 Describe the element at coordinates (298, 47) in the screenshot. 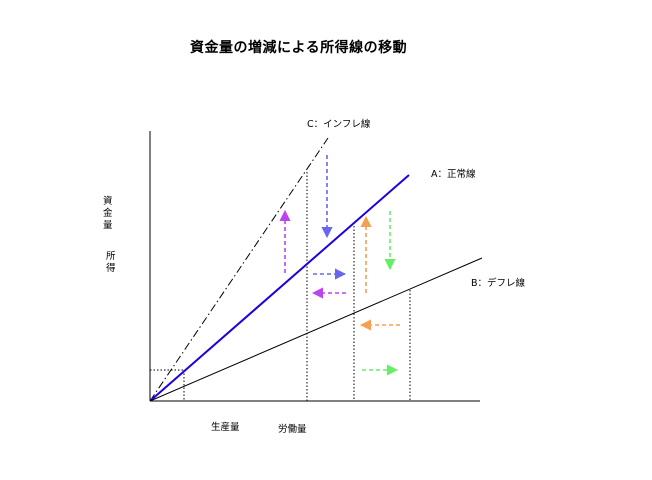

I see `diagram-title: 資金量の増減による所得線の移動` at that location.